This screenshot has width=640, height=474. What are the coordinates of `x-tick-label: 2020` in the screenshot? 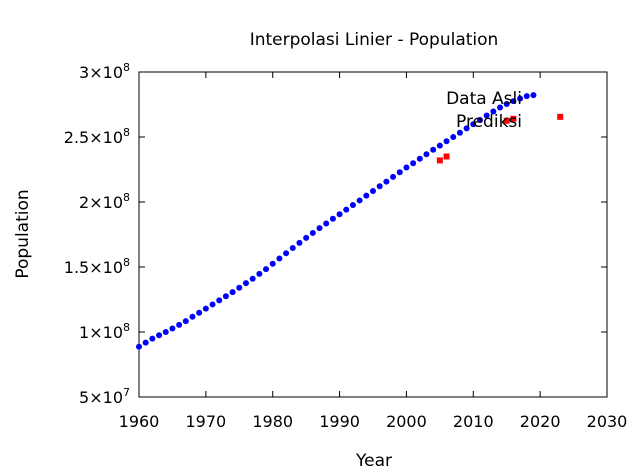 It's located at (540, 421).